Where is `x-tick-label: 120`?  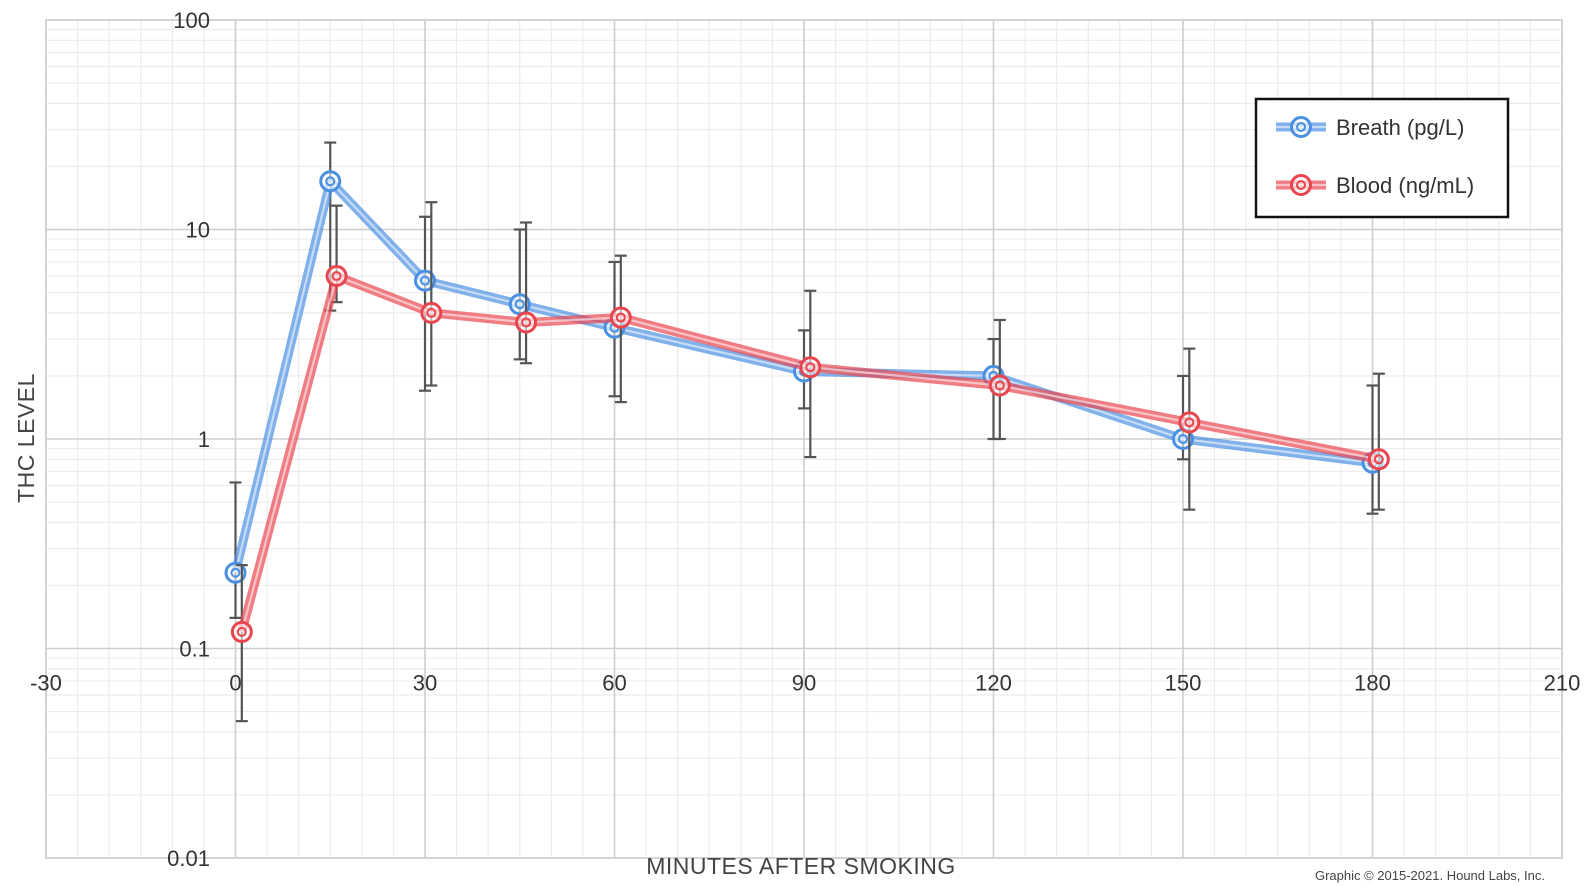
x-tick-label: 120 is located at coordinates (993, 683).